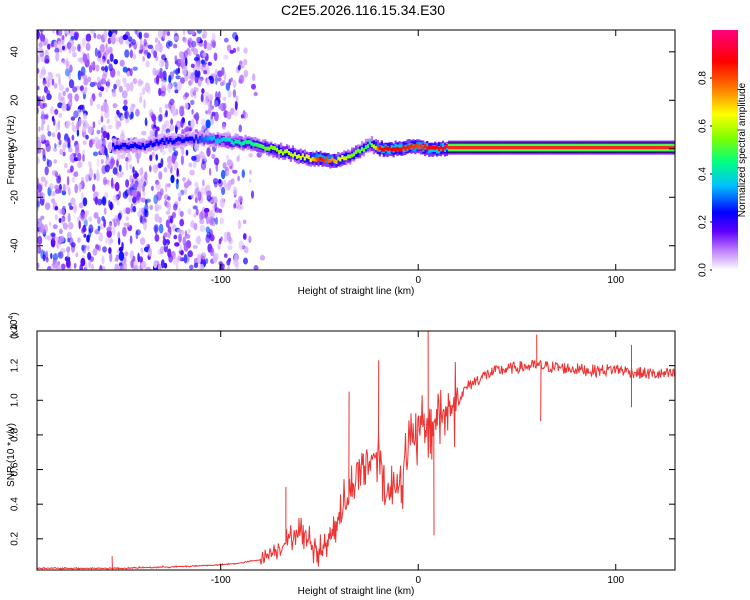 The image size is (750, 600). What do you see at coordinates (703, 222) in the screenshot?
I see `colorbar-tick-label: 0.2` at bounding box center [703, 222].